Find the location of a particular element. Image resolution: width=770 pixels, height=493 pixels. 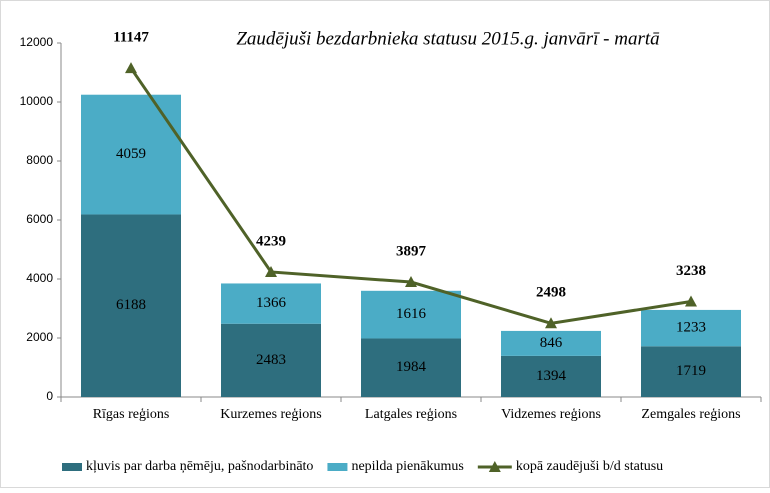

value-label: 1984 is located at coordinates (411, 367).